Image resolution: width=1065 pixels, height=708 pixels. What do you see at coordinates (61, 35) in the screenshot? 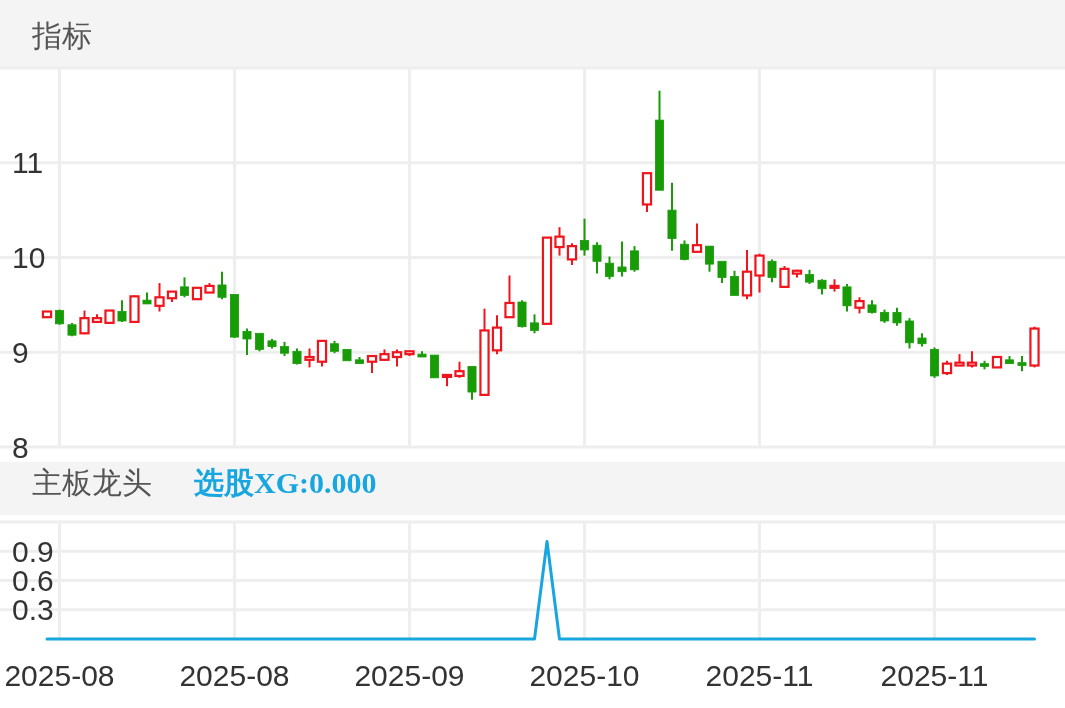
I see `chart-title: 指标` at bounding box center [61, 35].